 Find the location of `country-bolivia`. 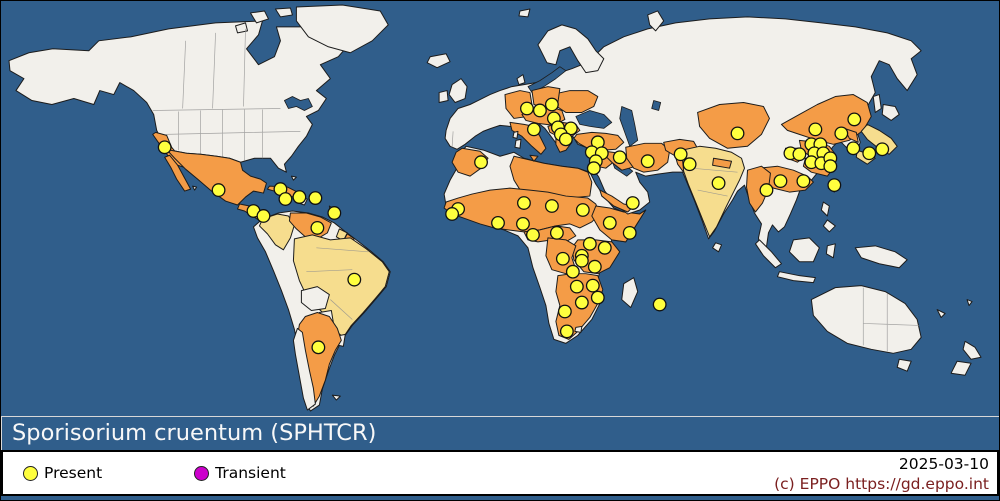

country-bolivia is located at coordinates (315, 299).